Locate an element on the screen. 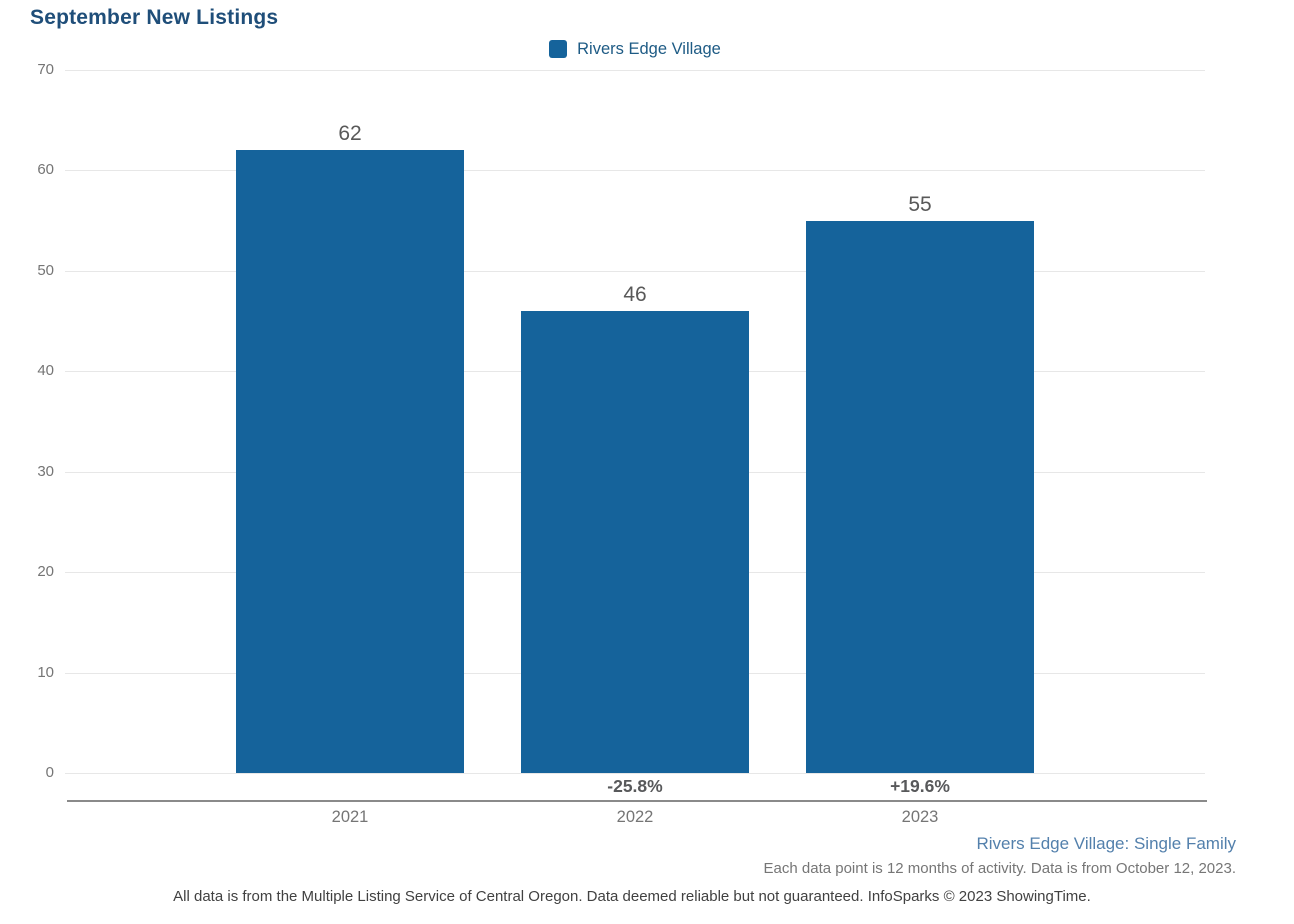  x-tick-label: 2023 is located at coordinates (920, 817).